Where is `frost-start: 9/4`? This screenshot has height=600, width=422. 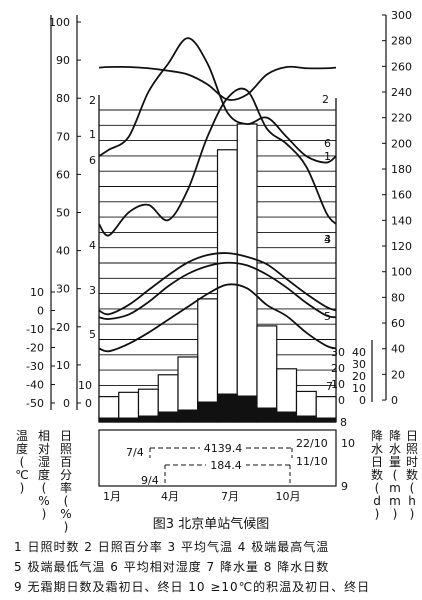 frost-start: 9/4 is located at coordinates (150, 480).